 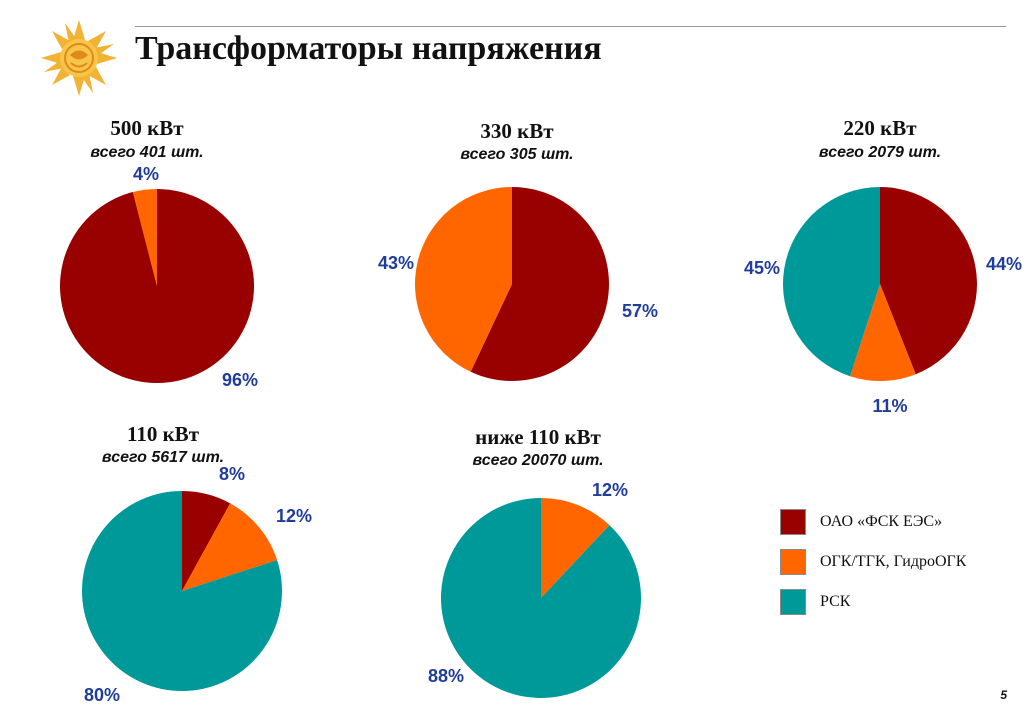 I want to click on legend-item-ogk: ОГК/ТГК, ГидроОГК, so click(x=873, y=562).